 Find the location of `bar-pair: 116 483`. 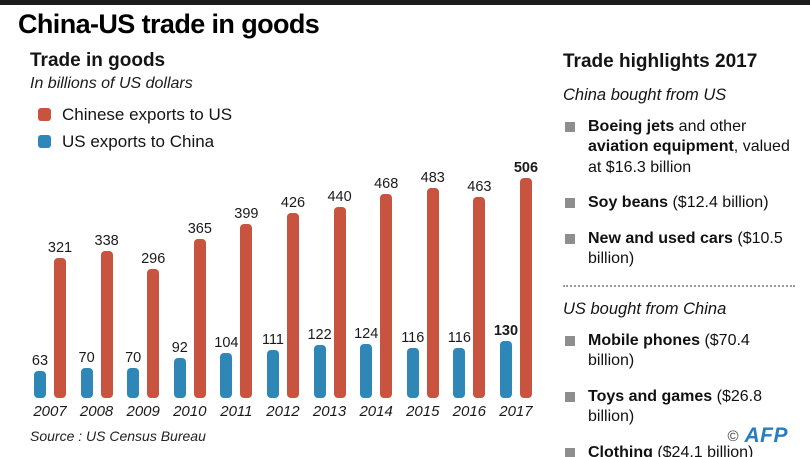

bar-pair: 116 483 is located at coordinates (423, 278).